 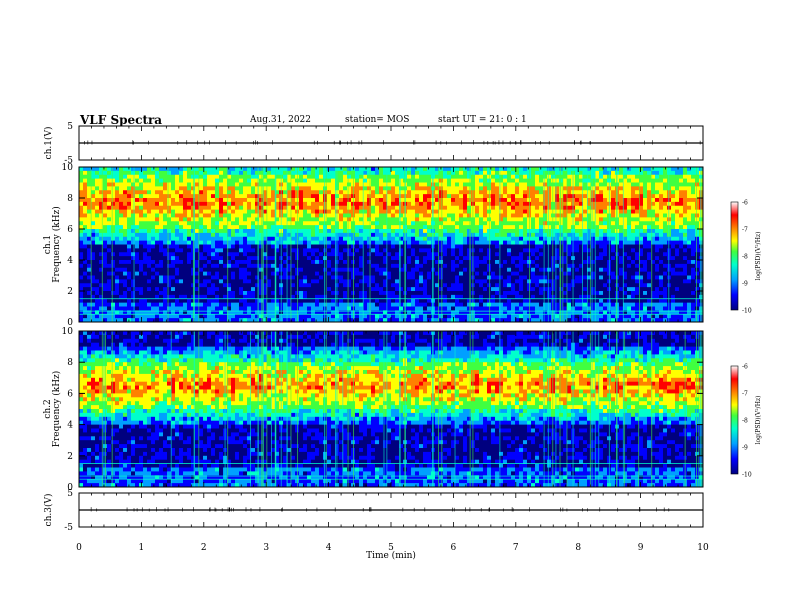 I want to click on x-tick-label: 7, so click(x=516, y=548).